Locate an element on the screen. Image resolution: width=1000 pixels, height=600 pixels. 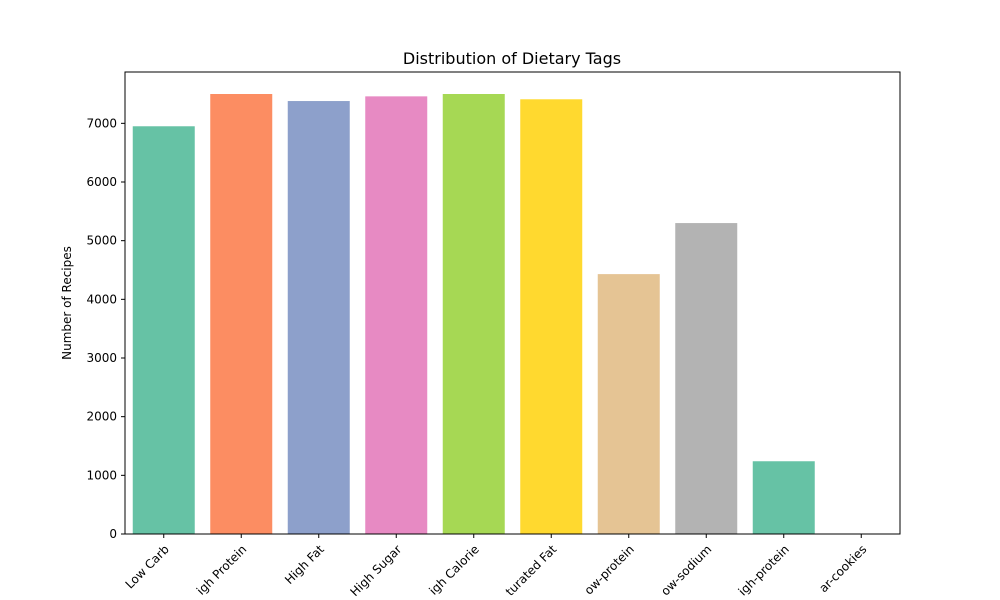
x-tick-label: ar-cookies is located at coordinates (842, 568).